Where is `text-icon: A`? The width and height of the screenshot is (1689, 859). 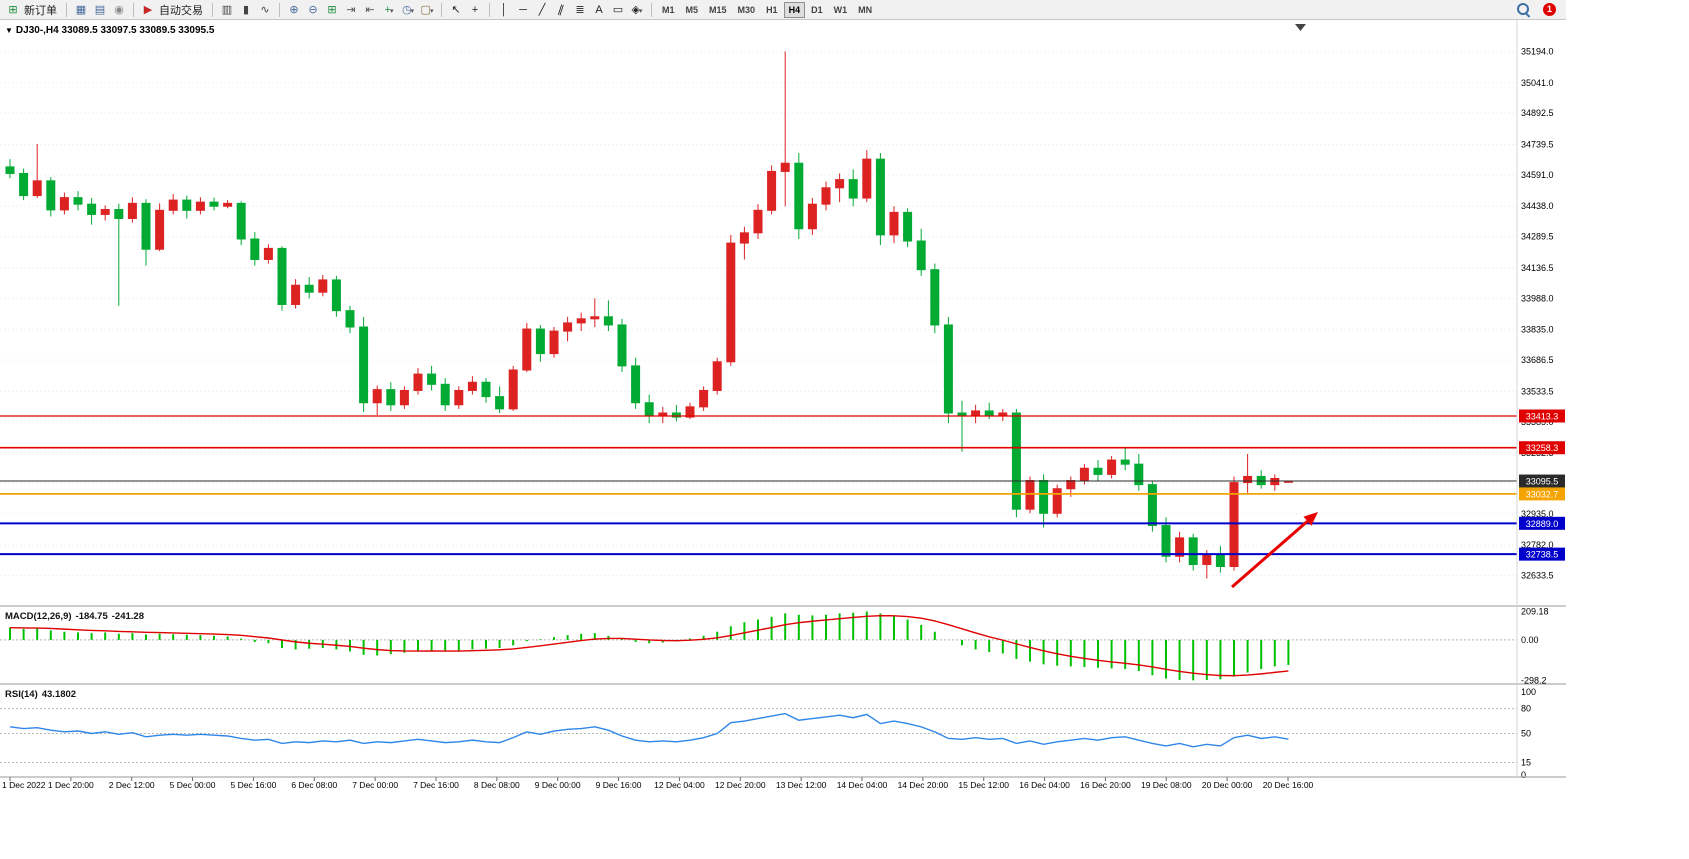
text-icon: A is located at coordinates (599, 9).